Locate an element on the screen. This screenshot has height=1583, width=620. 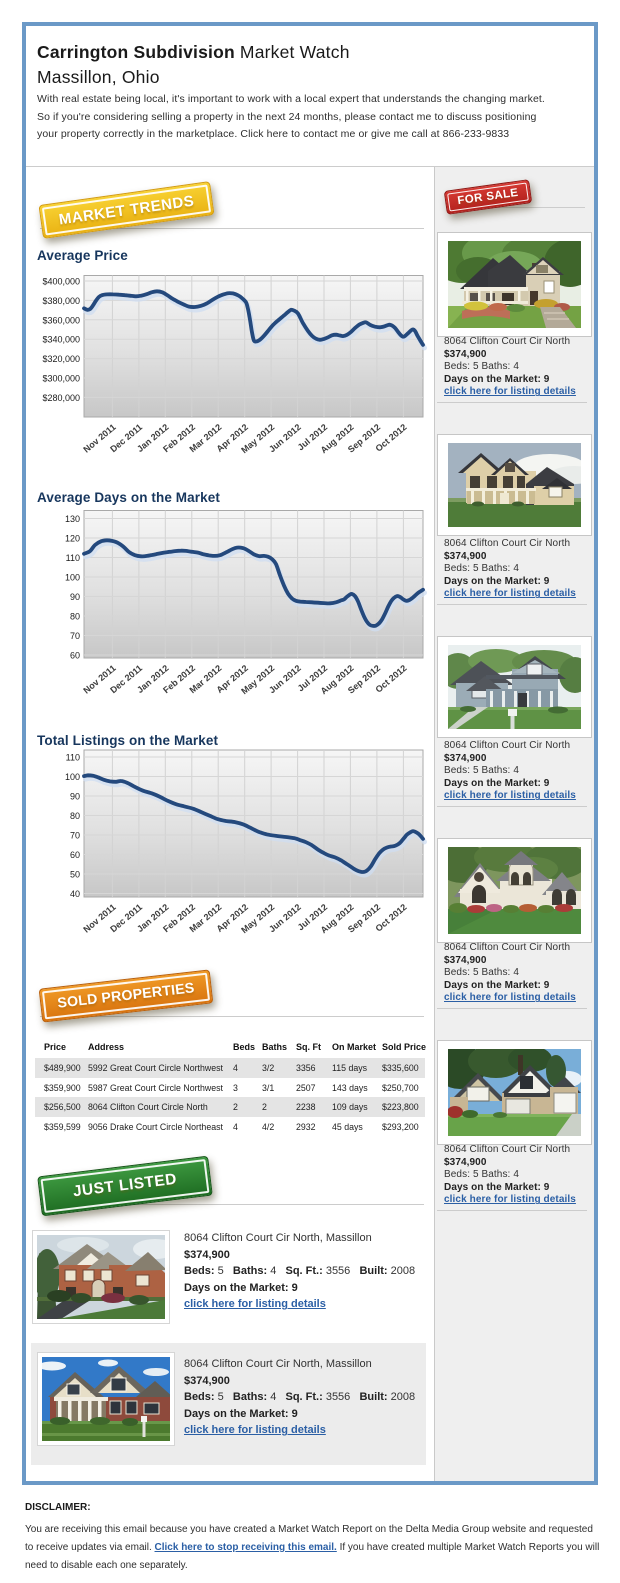
svg-text: 130 is located at coordinates (72, 519).